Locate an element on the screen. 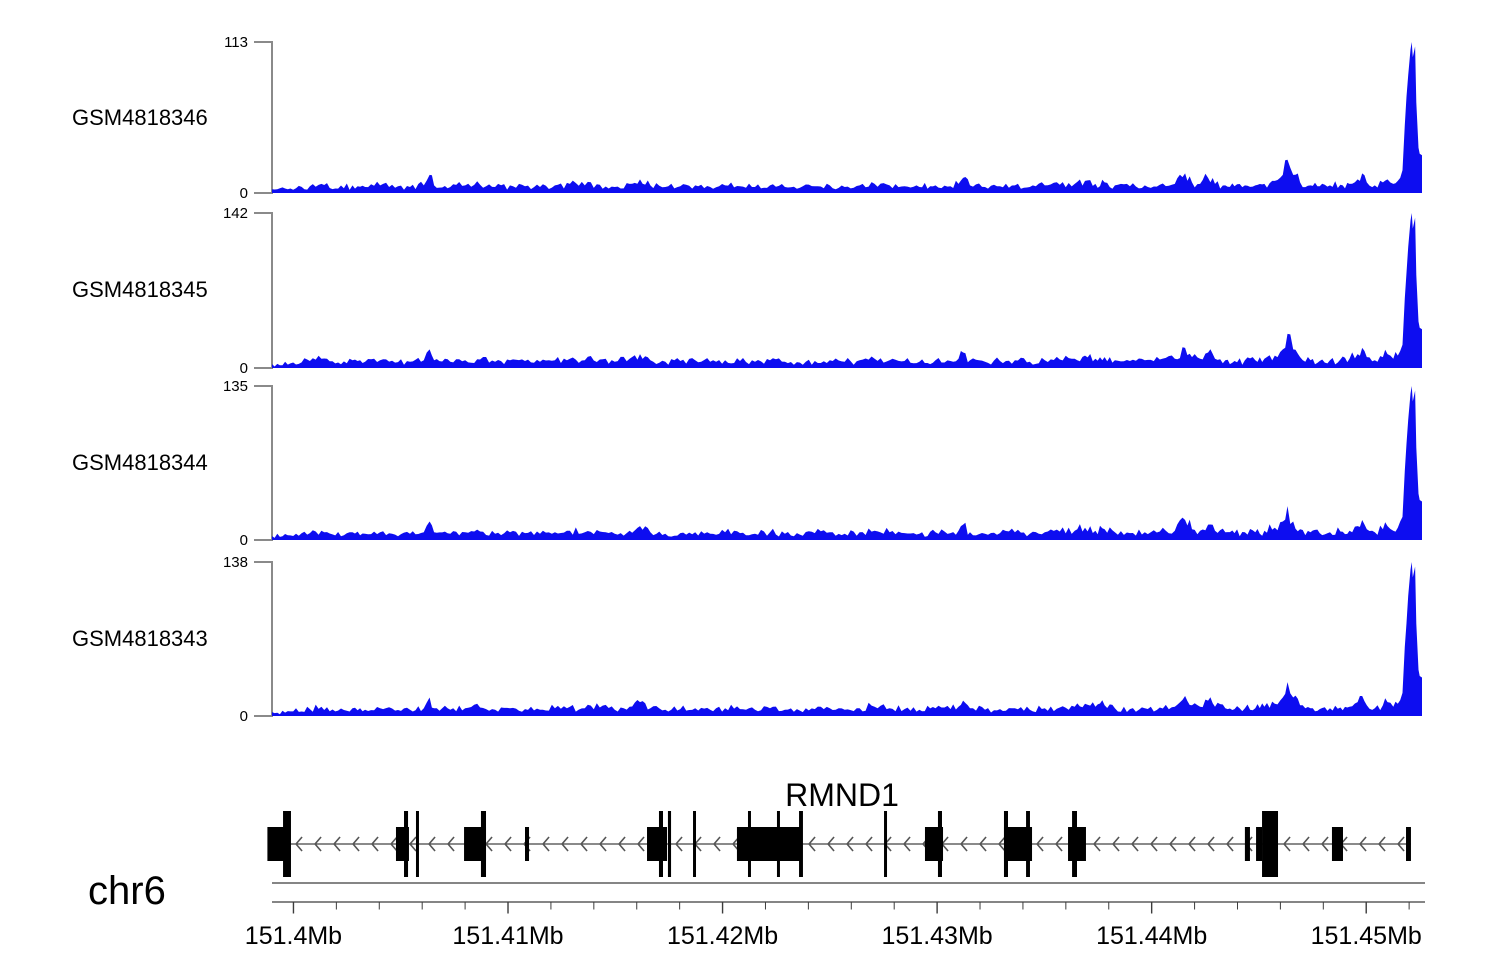 This screenshot has height=980, width=1500. y-max-label: 135 is located at coordinates (235, 386).